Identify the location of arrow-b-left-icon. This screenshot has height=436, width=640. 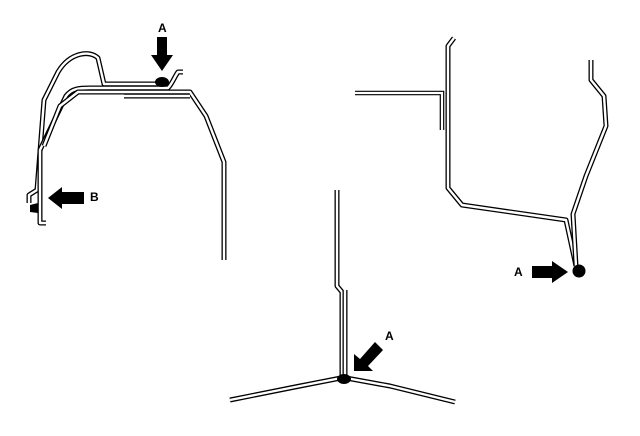
(66, 198).